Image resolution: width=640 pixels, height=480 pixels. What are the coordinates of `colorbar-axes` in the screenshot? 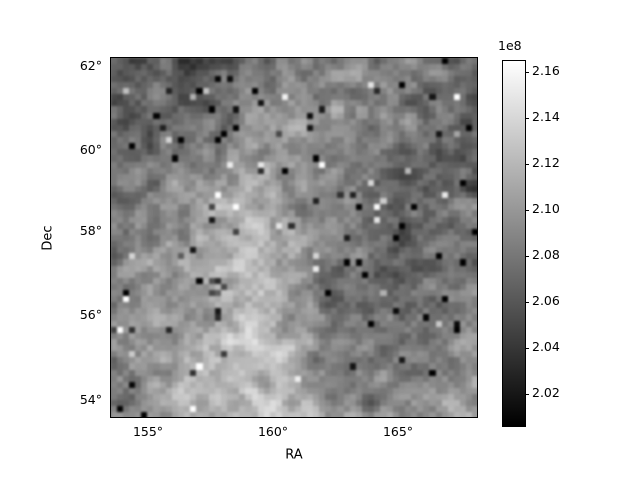 It's located at (515, 243).